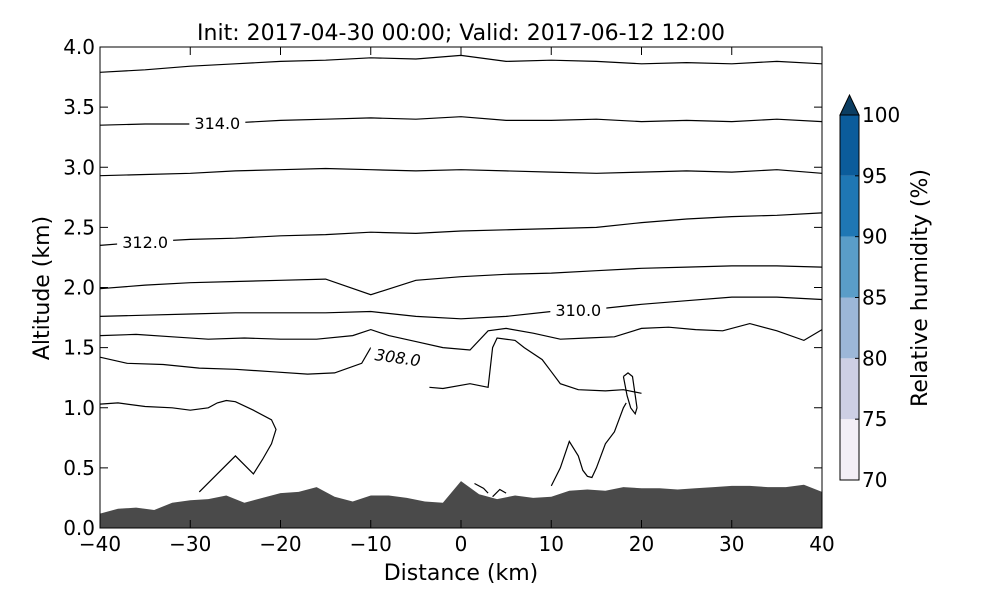  I want to click on contour-label: 312.0, so click(145, 242).